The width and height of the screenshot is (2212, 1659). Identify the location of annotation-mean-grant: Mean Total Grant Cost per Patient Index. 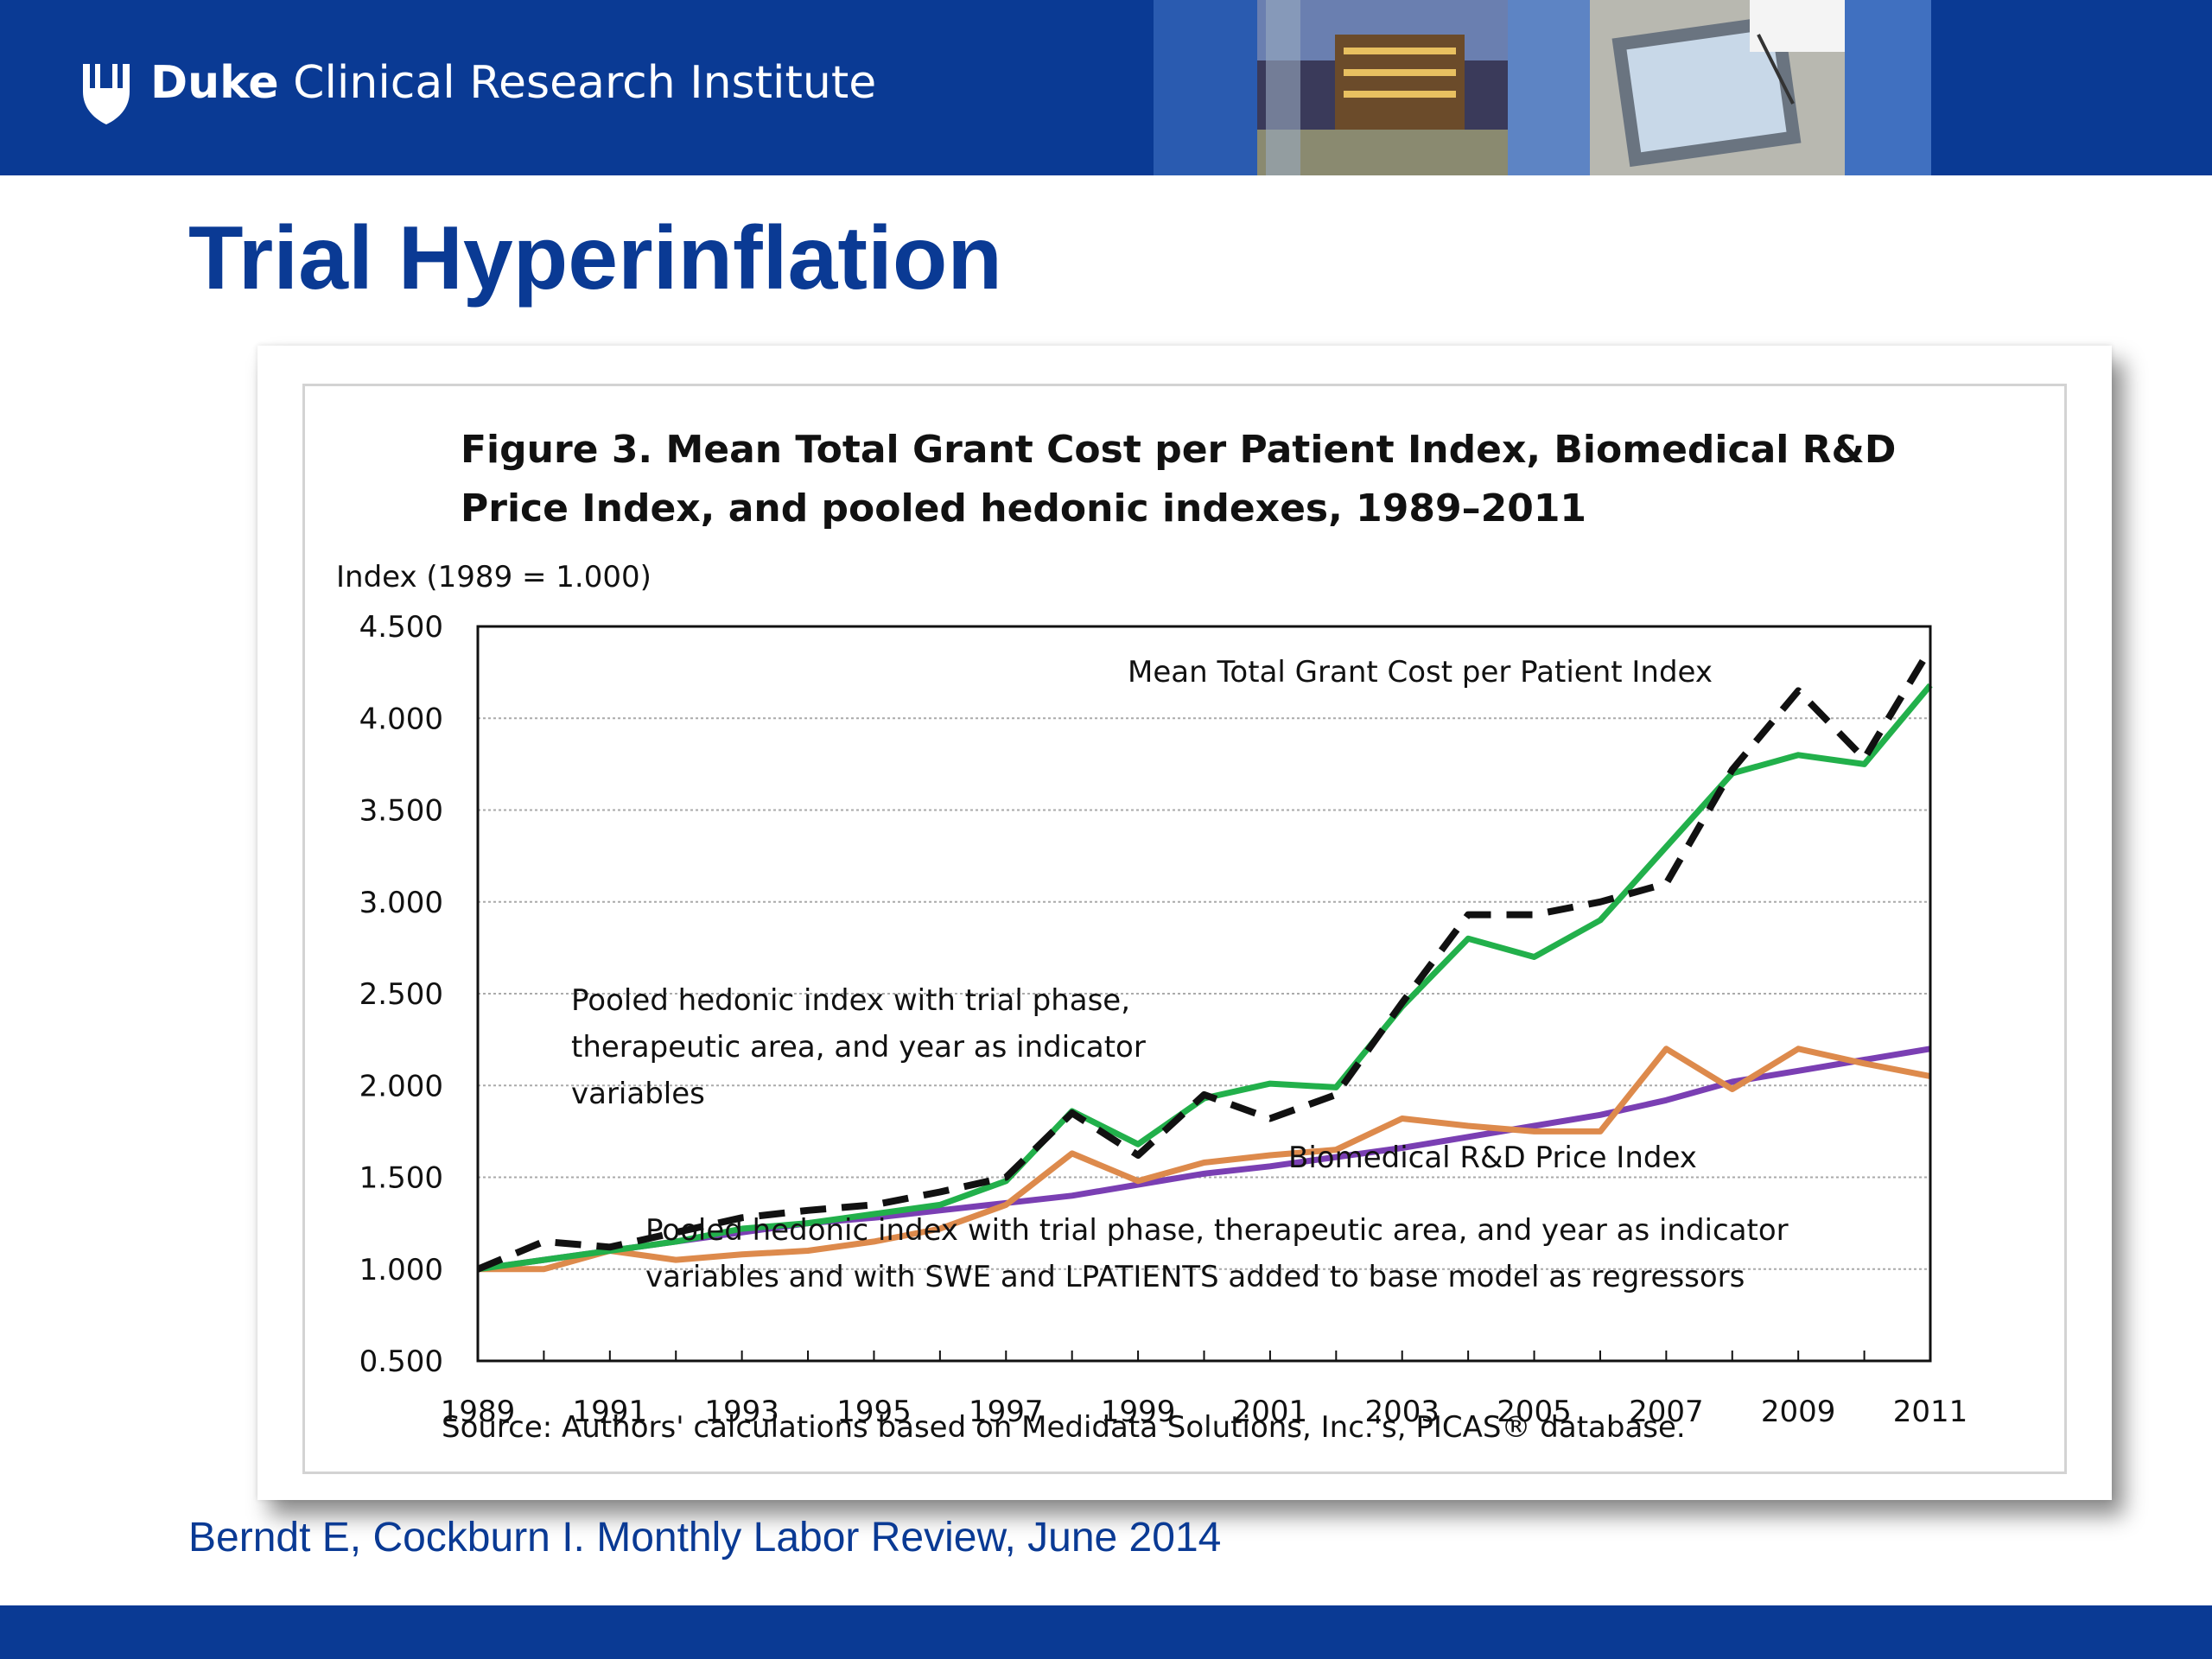
(1420, 672).